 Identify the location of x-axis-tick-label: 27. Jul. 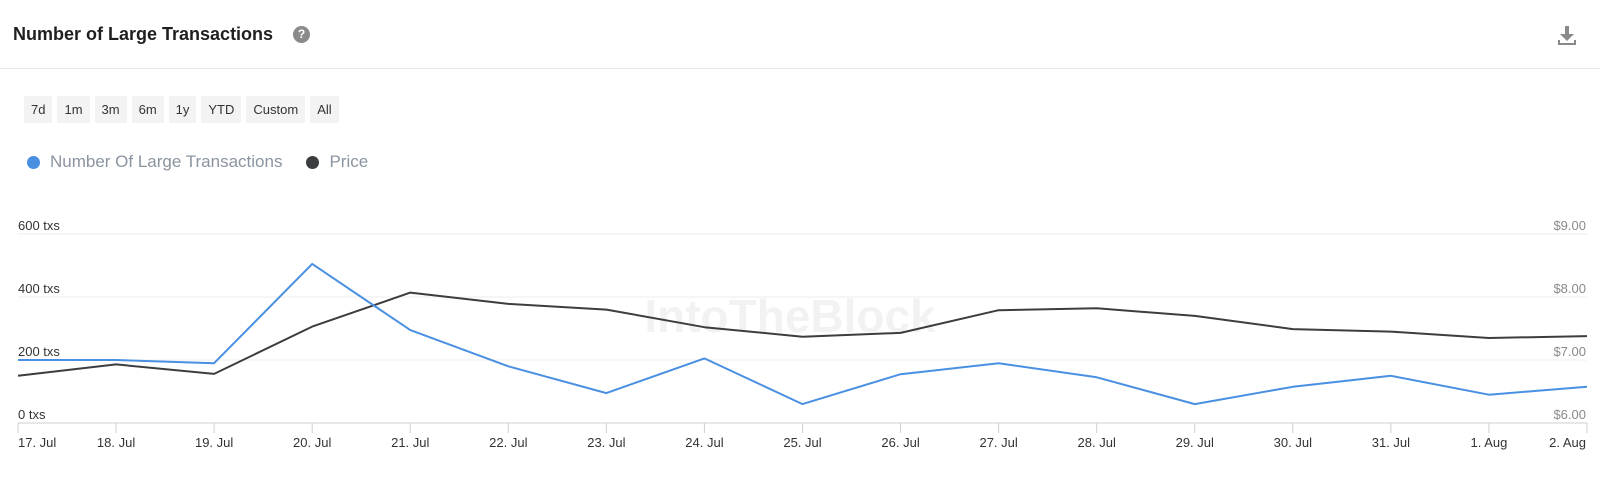
(998, 442).